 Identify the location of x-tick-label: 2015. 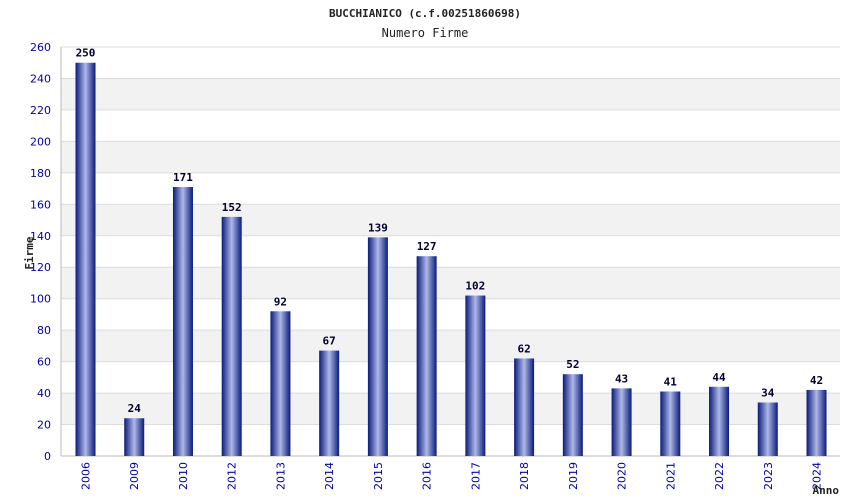
(378, 476).